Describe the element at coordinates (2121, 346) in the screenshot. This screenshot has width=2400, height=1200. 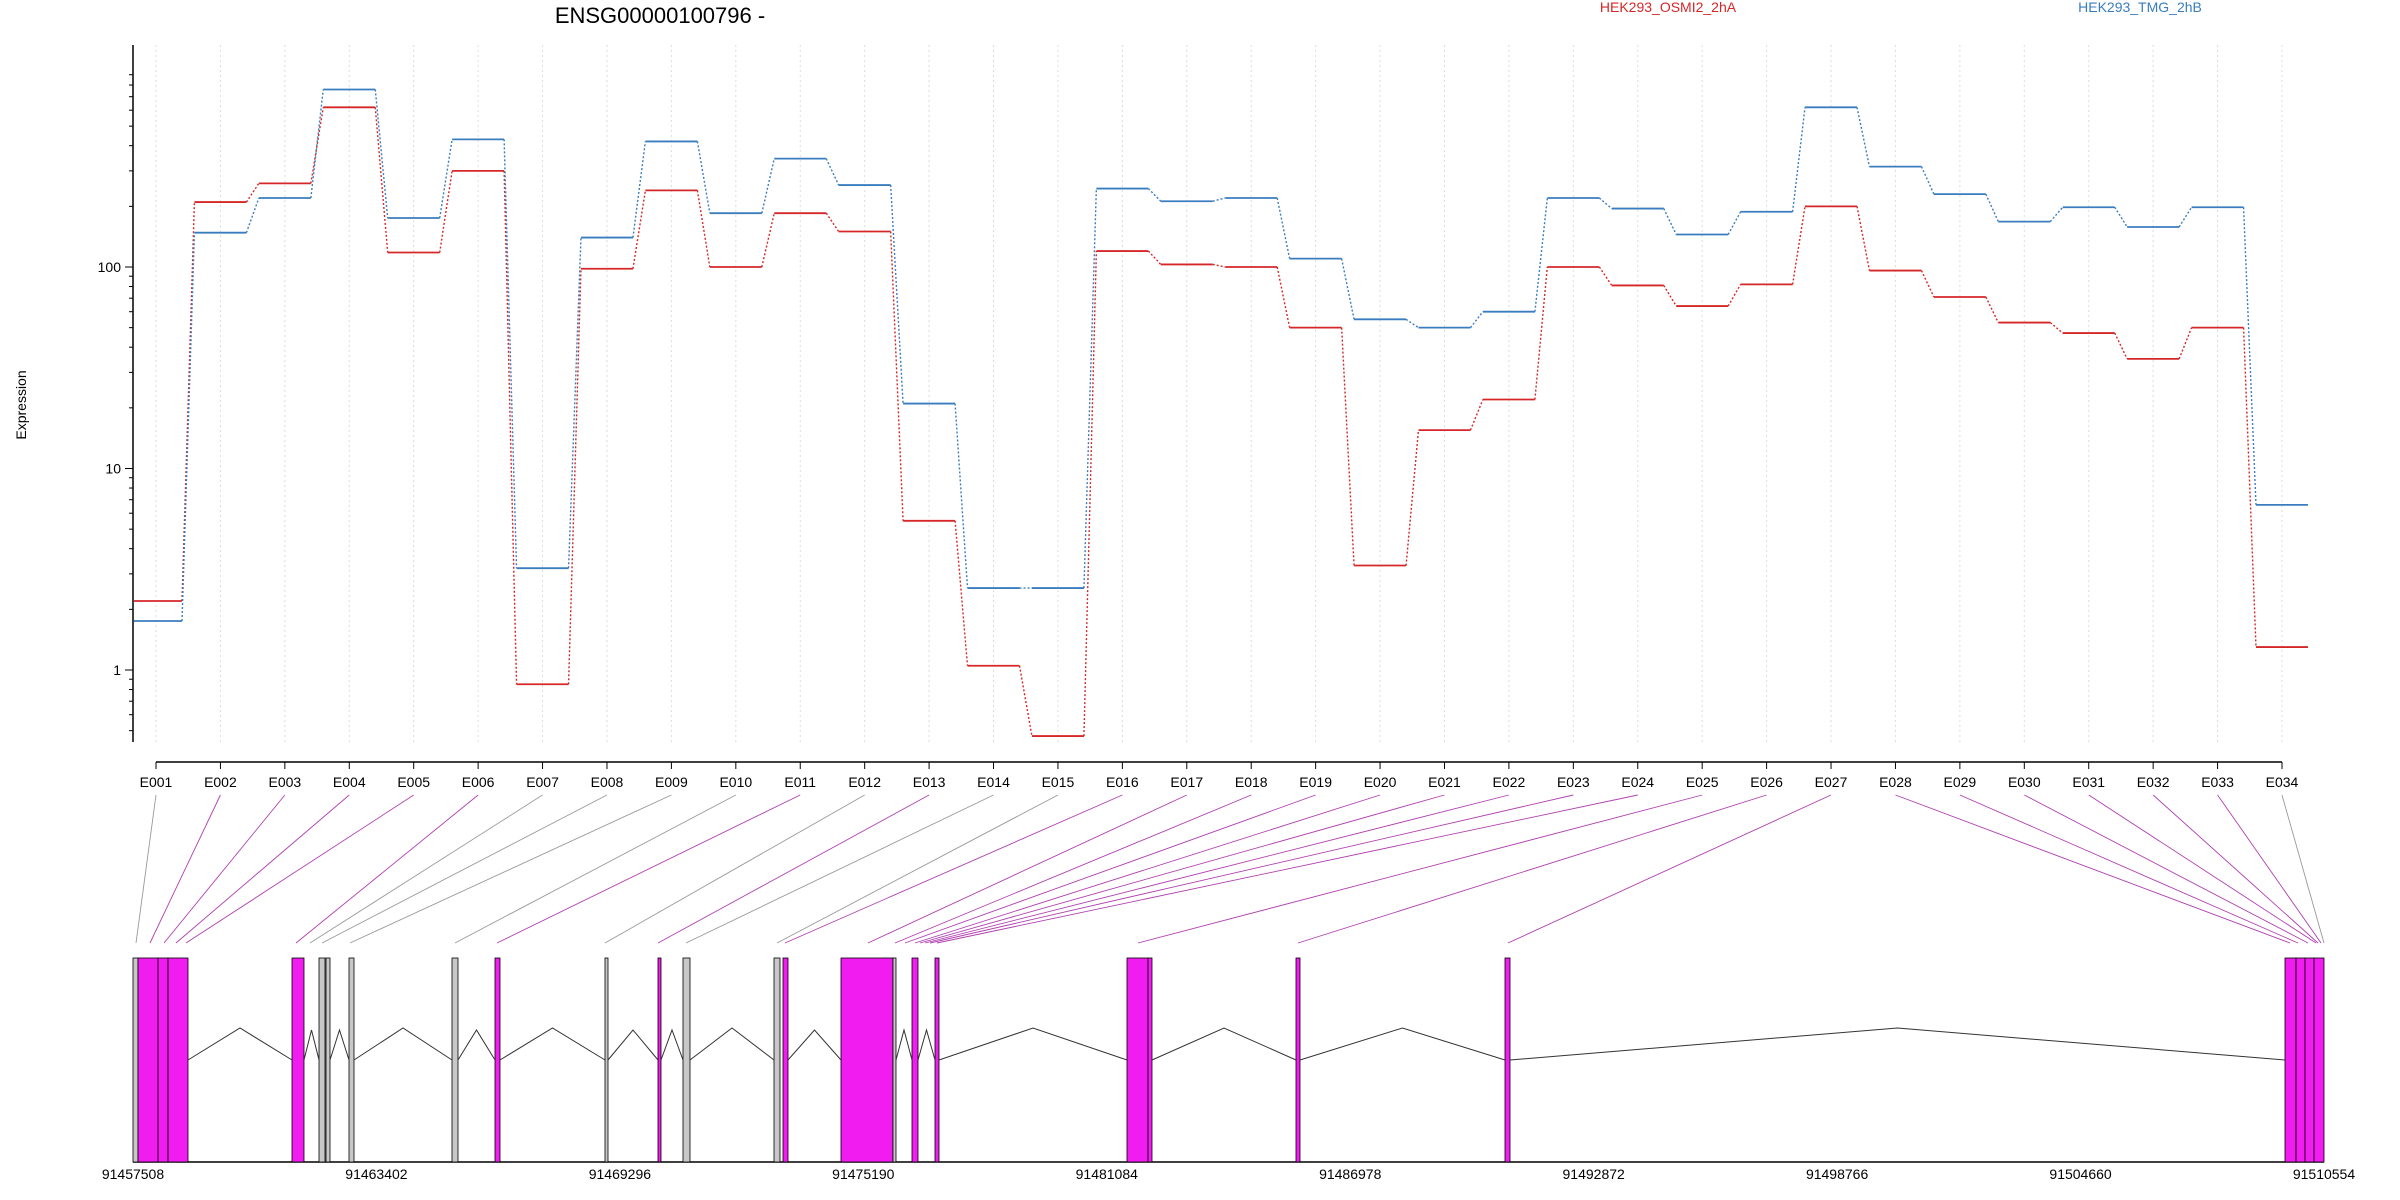
I see `connector-HEK293_OSMI2_2hA-E031` at that location.